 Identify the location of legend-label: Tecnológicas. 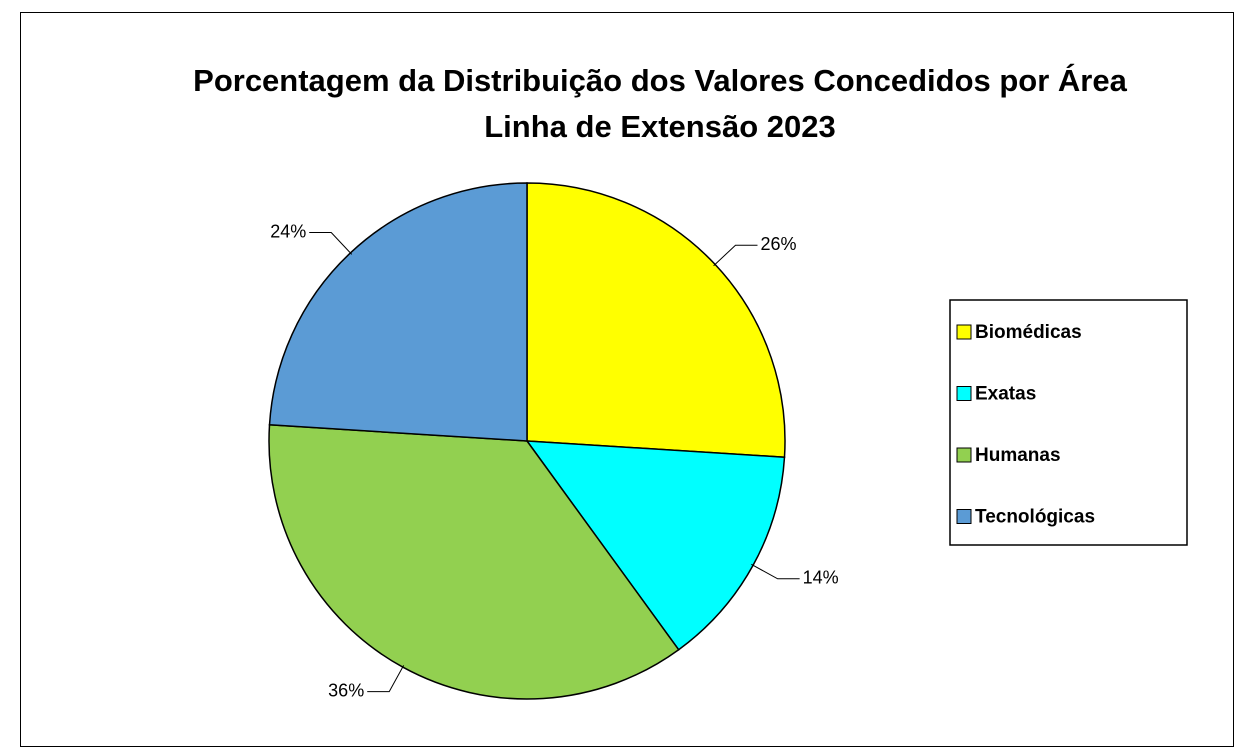
(1035, 517).